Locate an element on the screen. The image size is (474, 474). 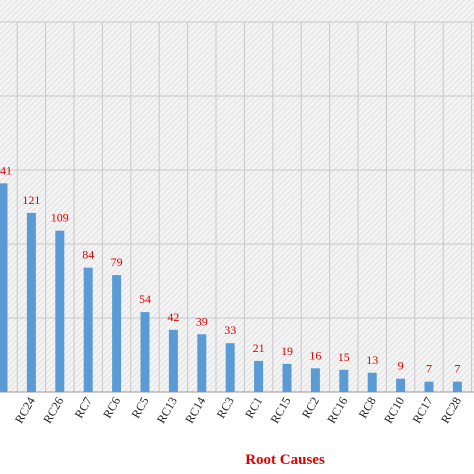
value-label: 15 is located at coordinates (344, 357).